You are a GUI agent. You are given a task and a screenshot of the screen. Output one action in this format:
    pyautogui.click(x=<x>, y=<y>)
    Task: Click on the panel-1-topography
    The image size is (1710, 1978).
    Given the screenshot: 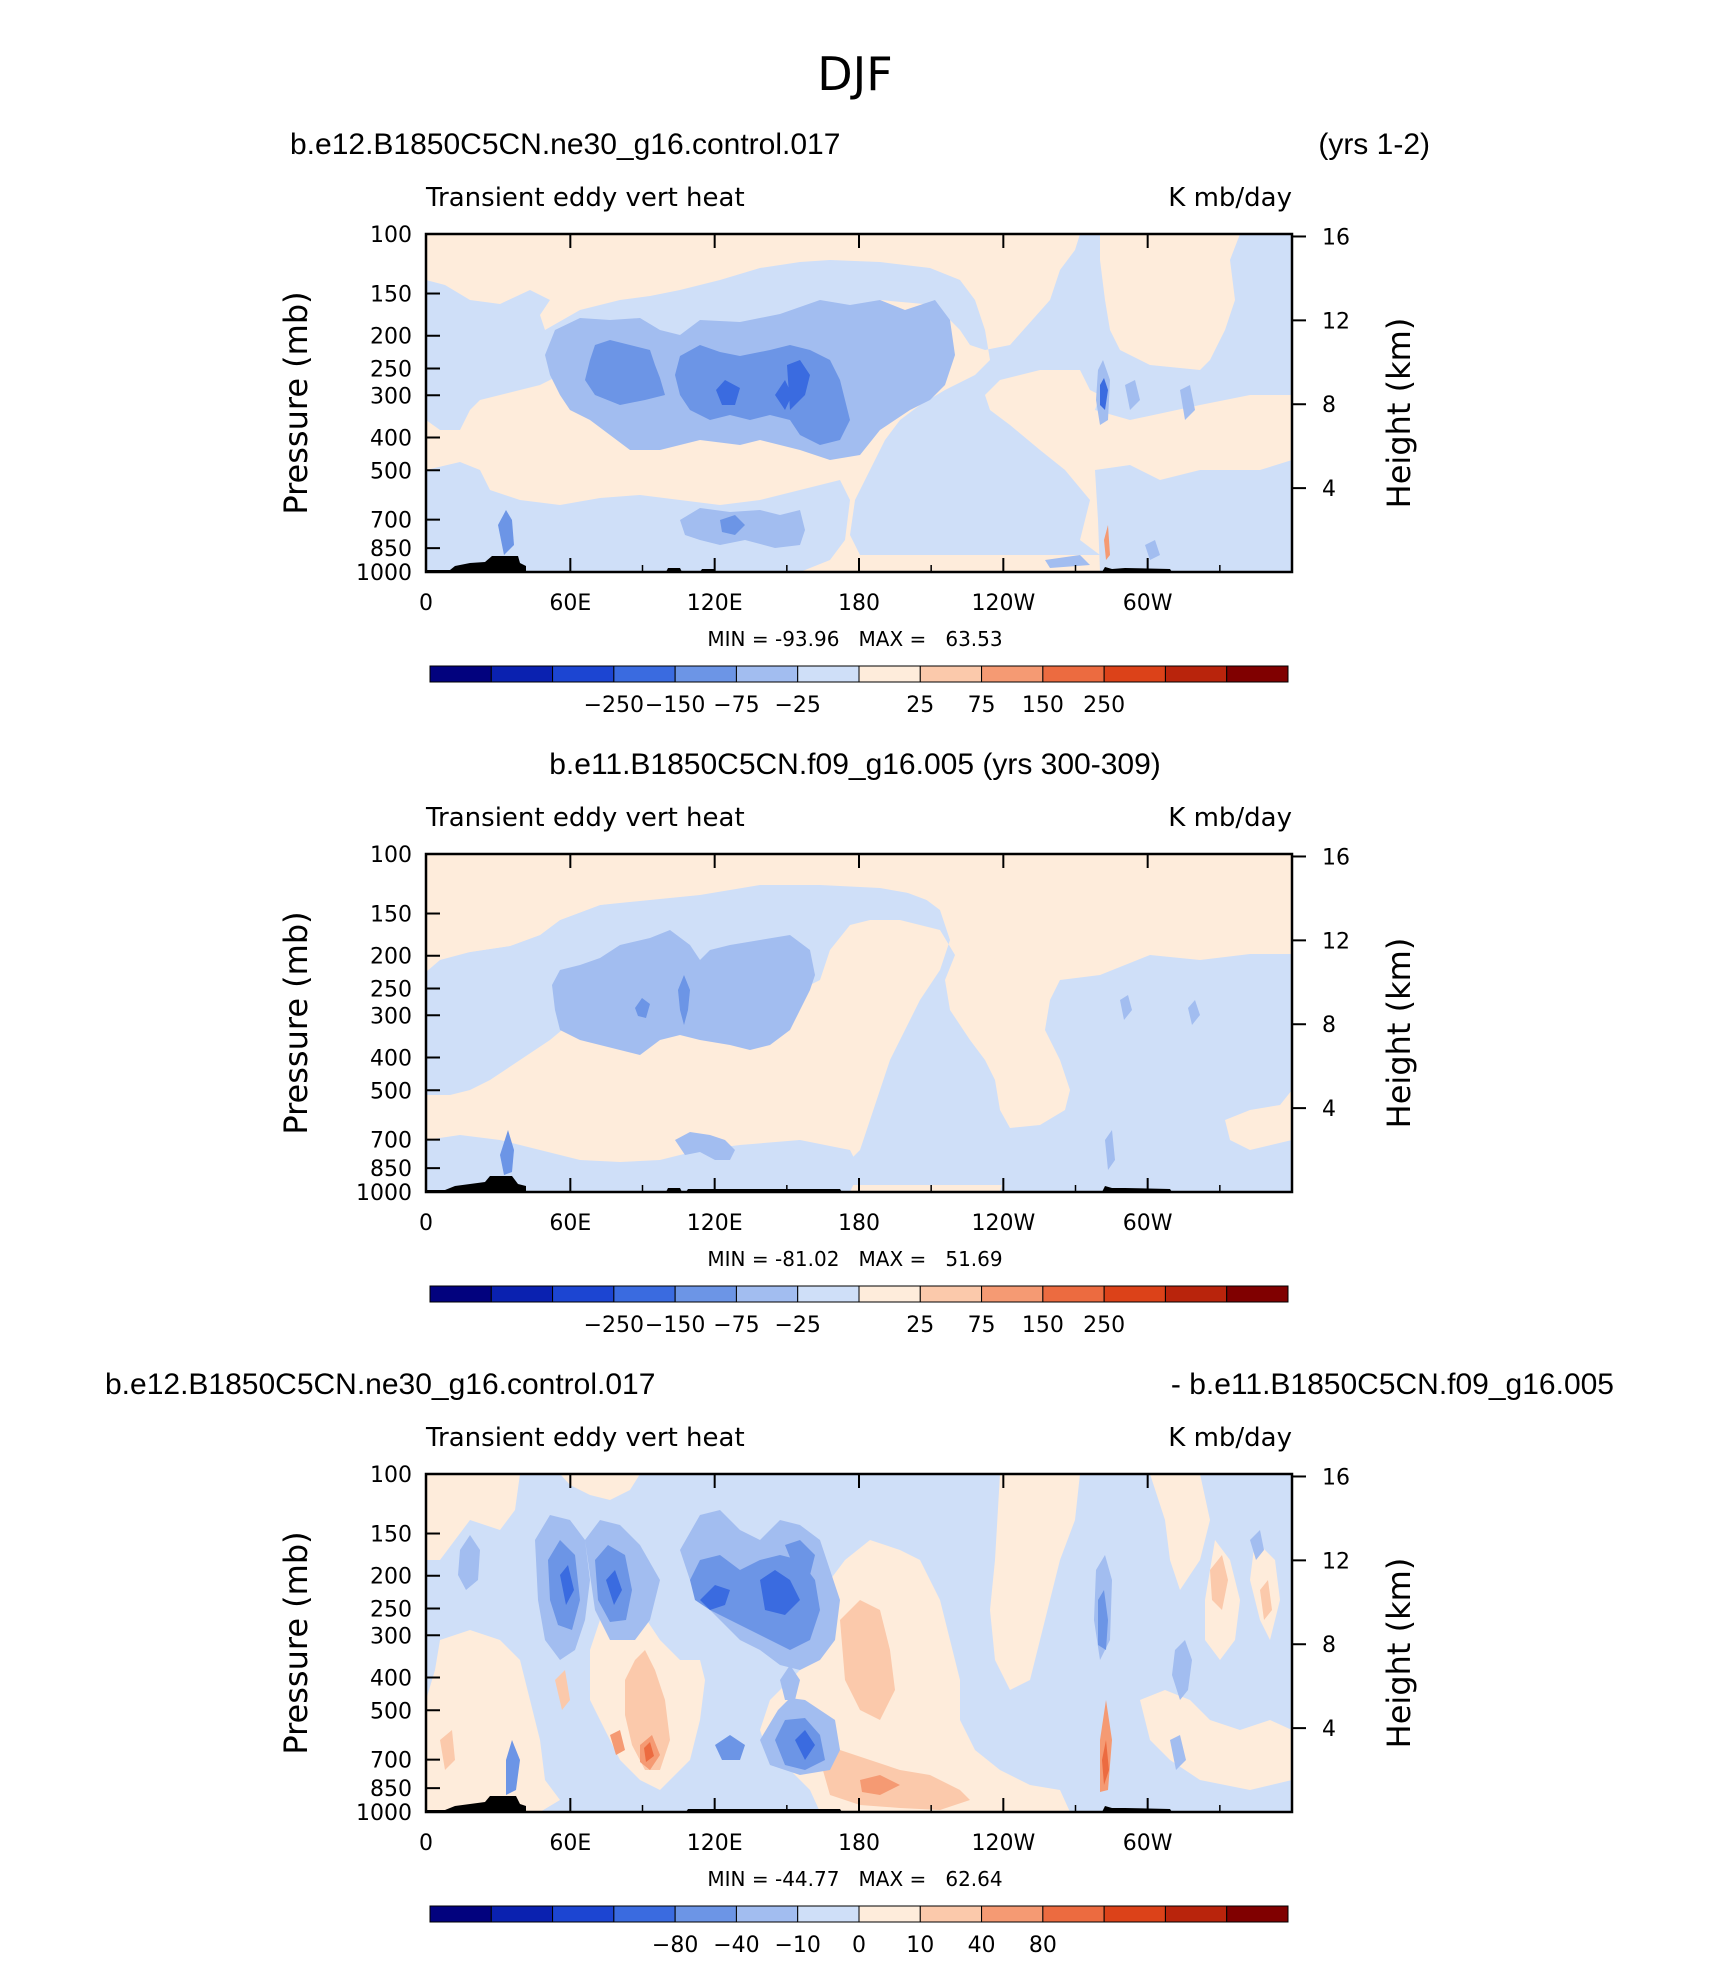 What is the action you would take?
    pyautogui.click(x=799, y=564)
    